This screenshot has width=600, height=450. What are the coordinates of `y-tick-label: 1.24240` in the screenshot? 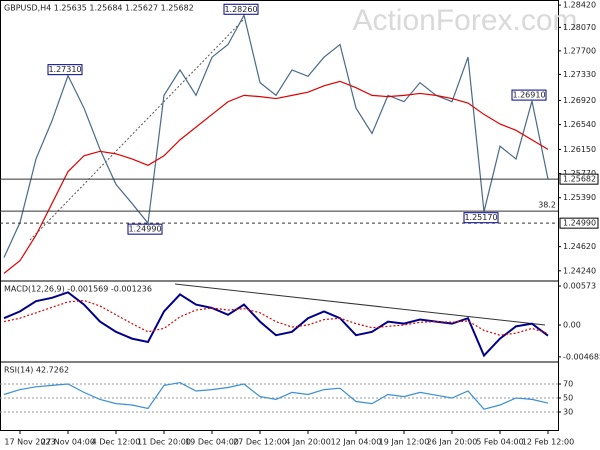 It's located at (579, 270).